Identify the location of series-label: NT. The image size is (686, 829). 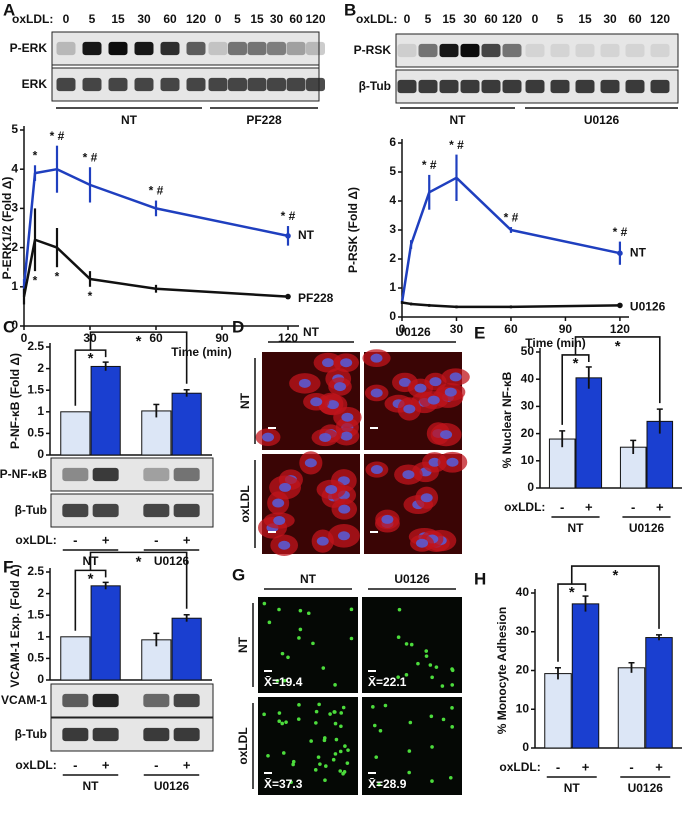
(638, 252).